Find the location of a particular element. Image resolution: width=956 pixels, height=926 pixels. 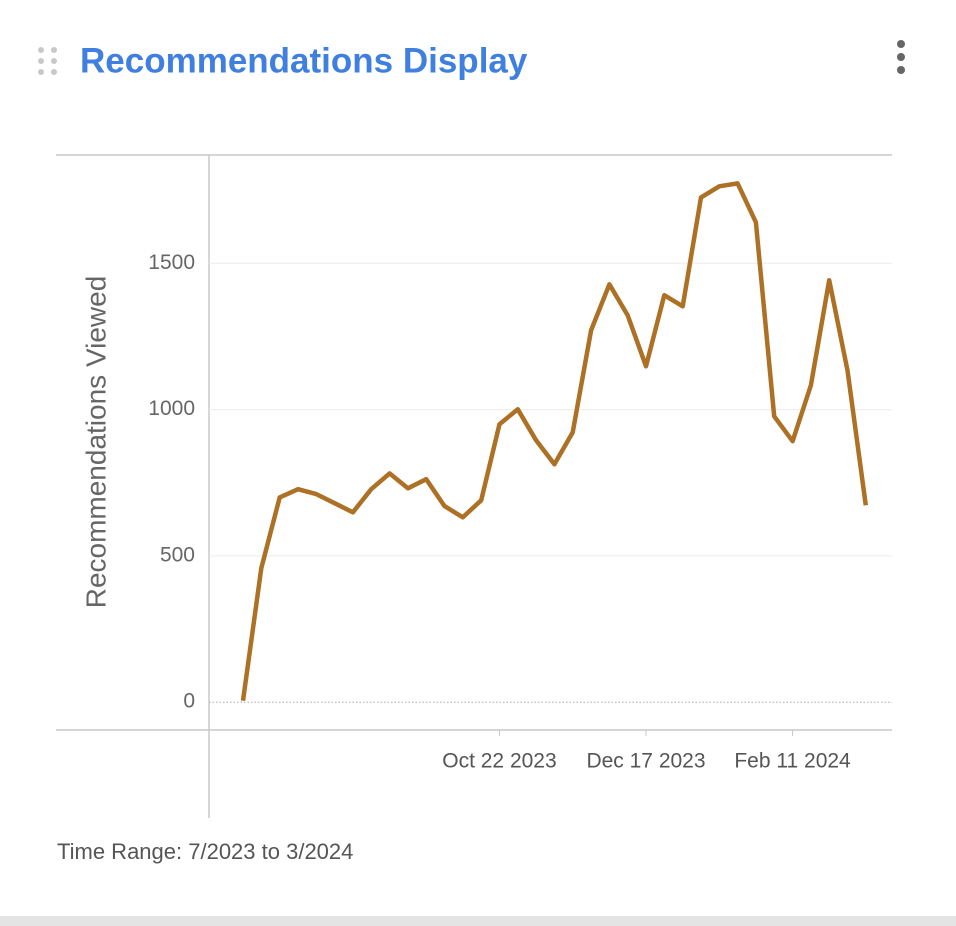

x-tick-label: Feb 11 2024 is located at coordinates (792, 761).